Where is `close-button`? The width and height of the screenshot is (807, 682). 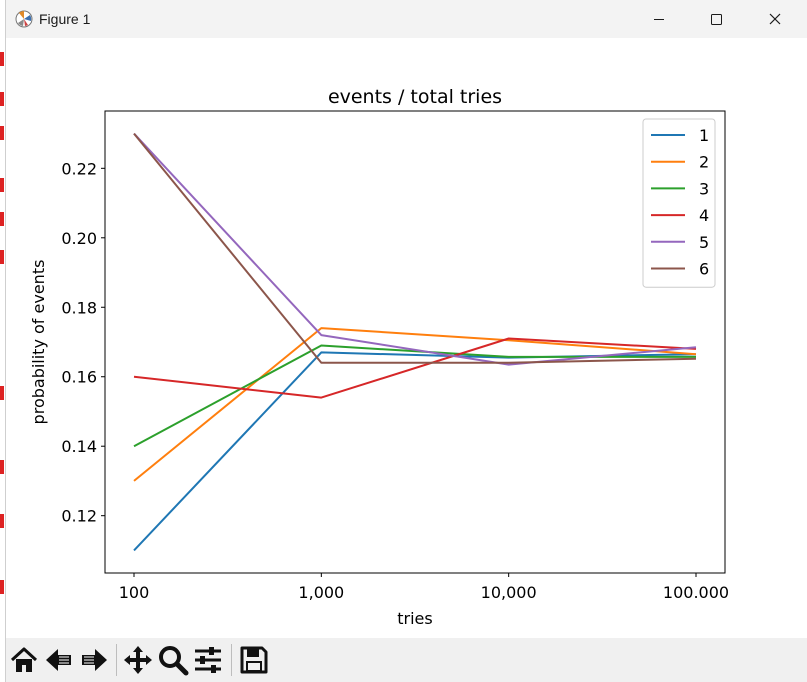
close-button is located at coordinates (775, 19).